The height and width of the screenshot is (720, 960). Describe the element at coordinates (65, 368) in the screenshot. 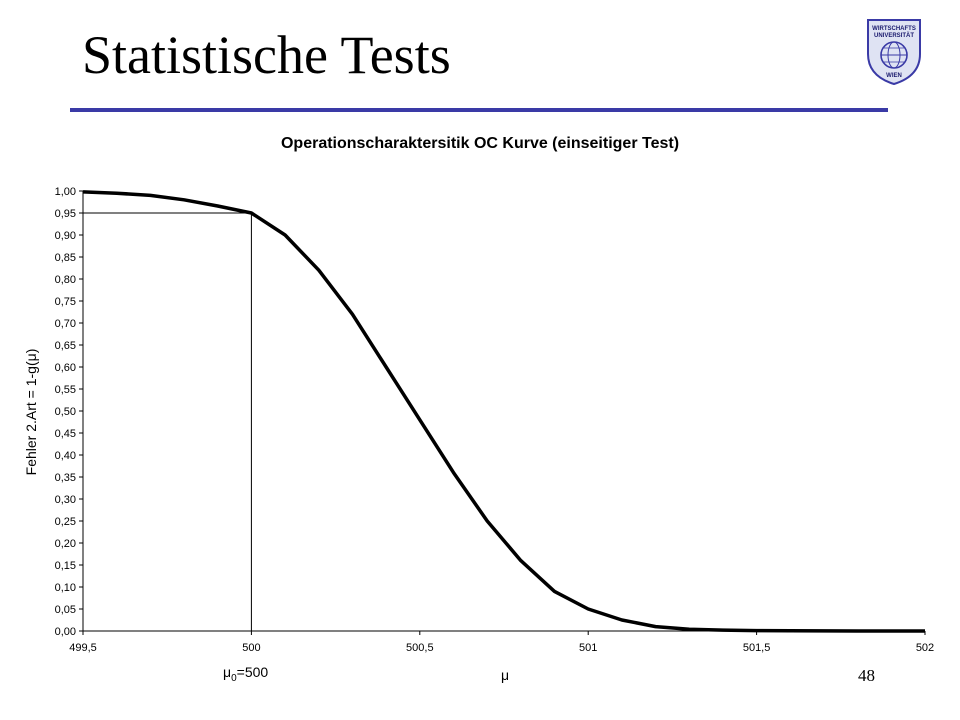

I see `y-tick-label: 0,60` at that location.